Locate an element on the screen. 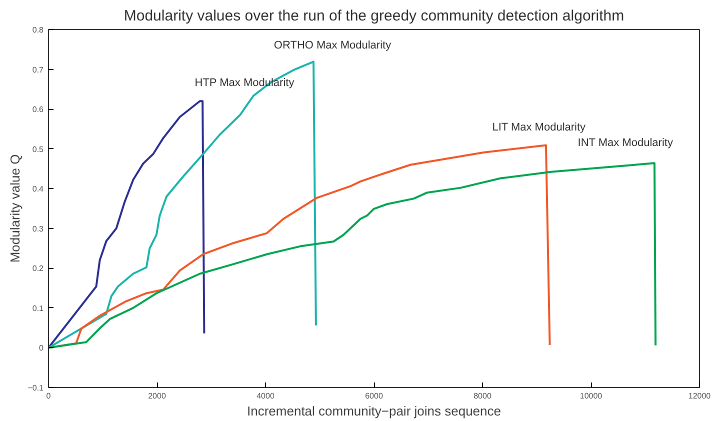 The width and height of the screenshot is (721, 421). x-tick-label: 4000 is located at coordinates (265, 396).